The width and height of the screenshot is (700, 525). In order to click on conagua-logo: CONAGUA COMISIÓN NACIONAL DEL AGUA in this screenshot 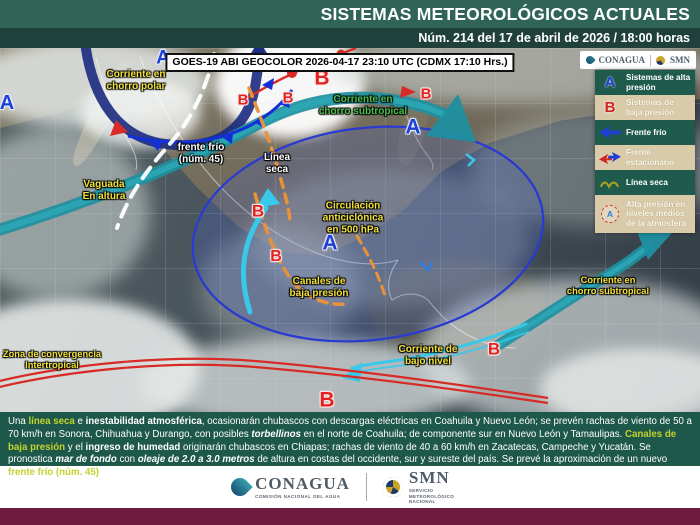, I will do `click(288, 486)`.